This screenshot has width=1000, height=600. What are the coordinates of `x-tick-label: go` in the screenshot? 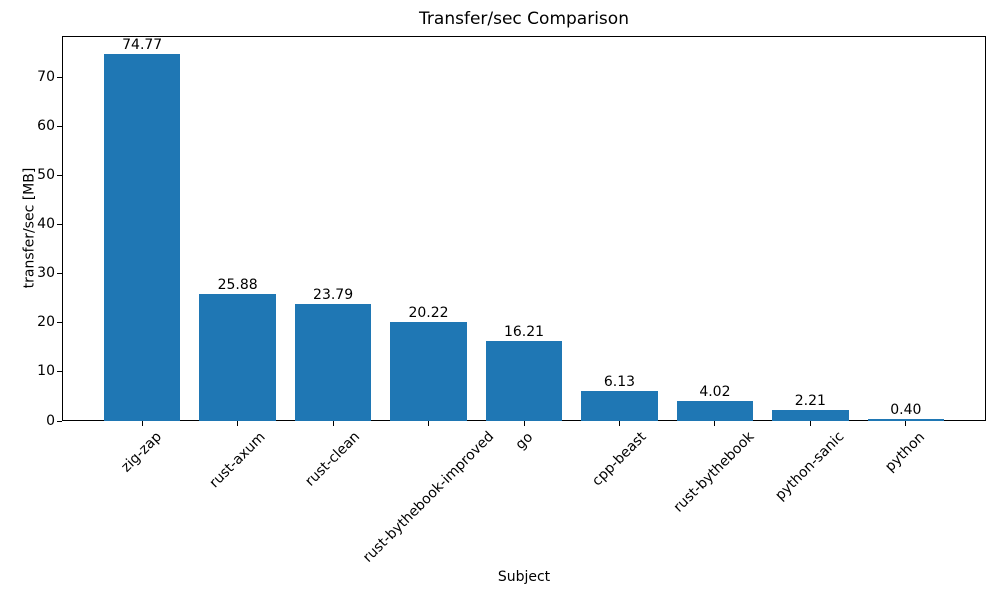 It's located at (524, 440).